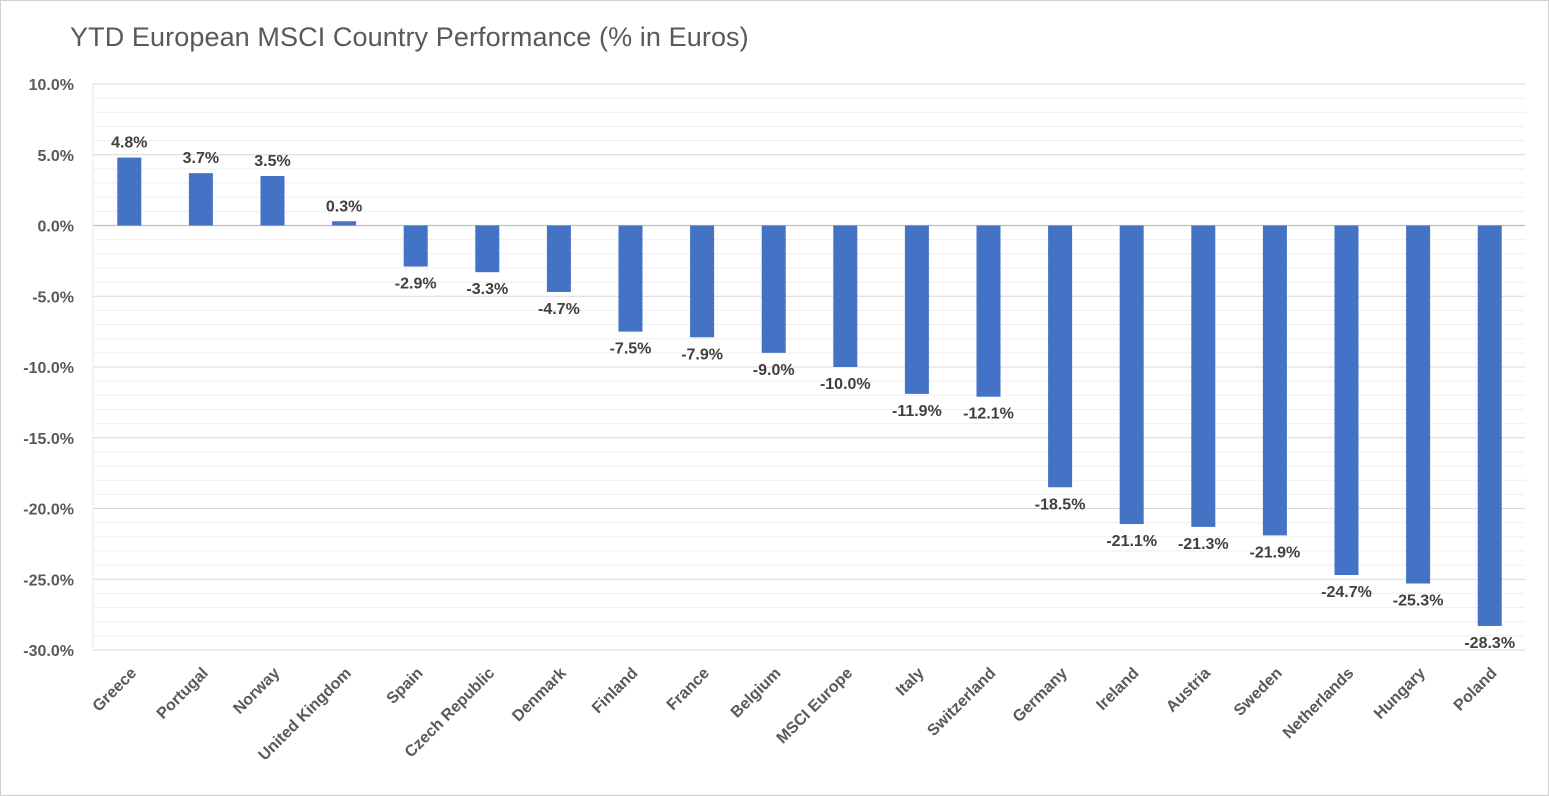  Describe the element at coordinates (1346, 592) in the screenshot. I see `data-label: -24.7%` at that location.